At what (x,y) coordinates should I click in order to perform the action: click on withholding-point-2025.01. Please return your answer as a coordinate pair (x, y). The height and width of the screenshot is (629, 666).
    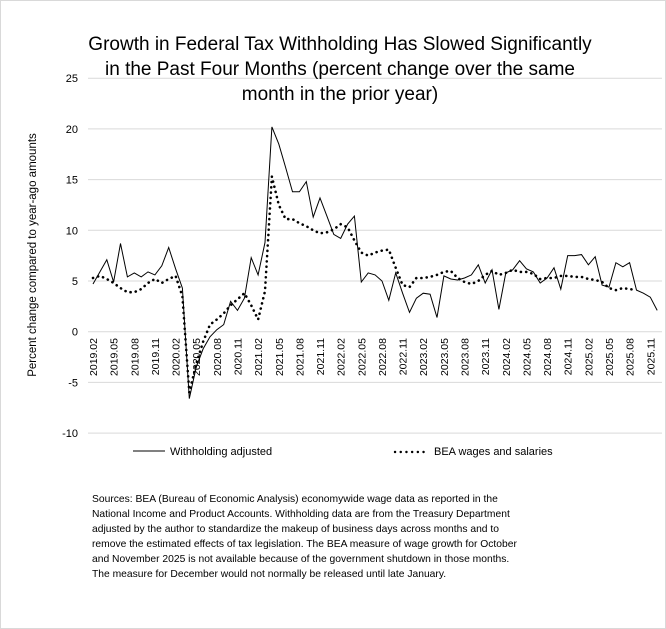
    Looking at the image, I should click on (581, 254).